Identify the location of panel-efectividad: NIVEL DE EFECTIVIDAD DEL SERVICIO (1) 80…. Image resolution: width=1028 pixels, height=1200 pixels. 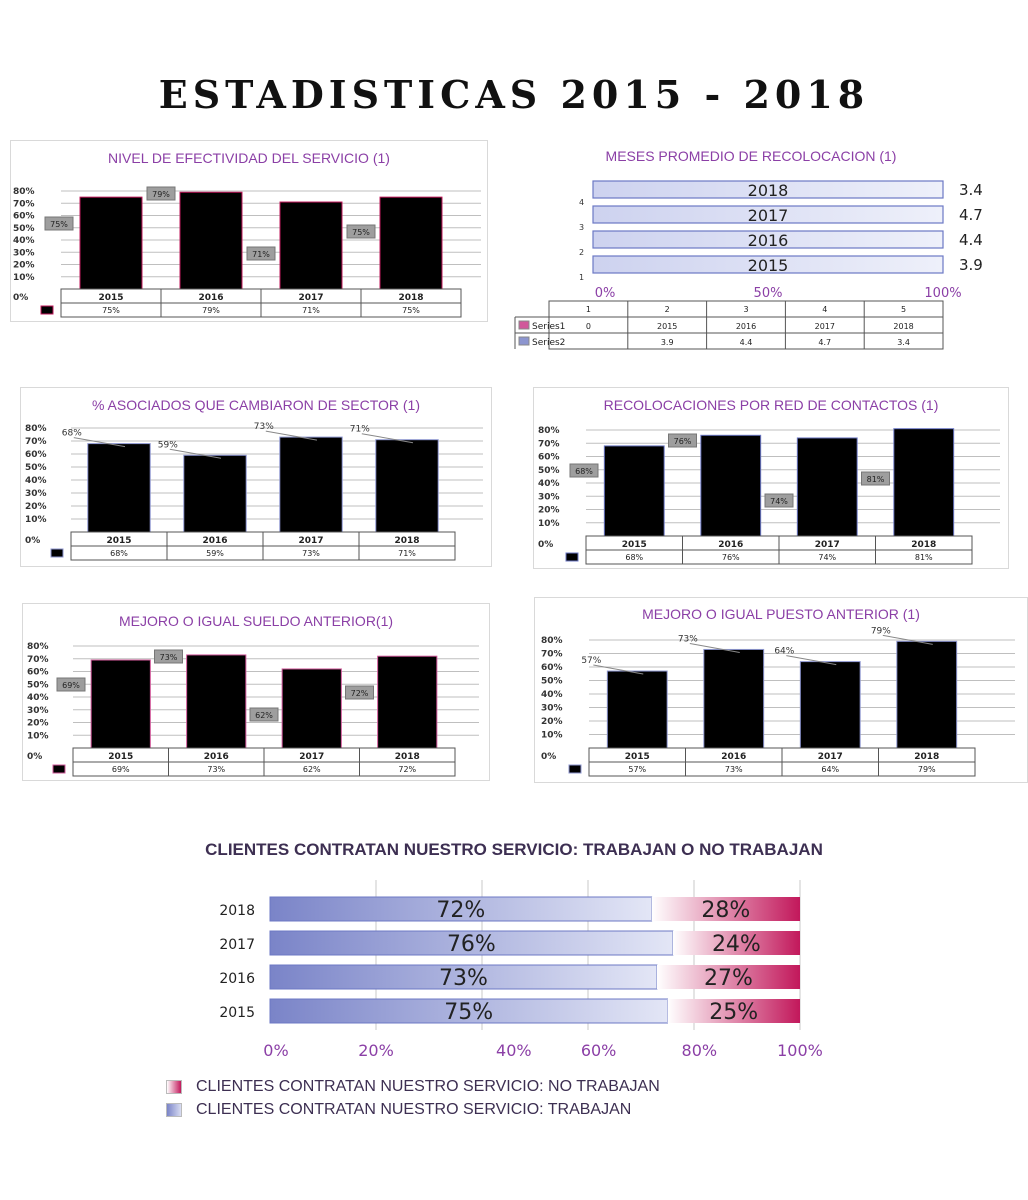
(249, 231).